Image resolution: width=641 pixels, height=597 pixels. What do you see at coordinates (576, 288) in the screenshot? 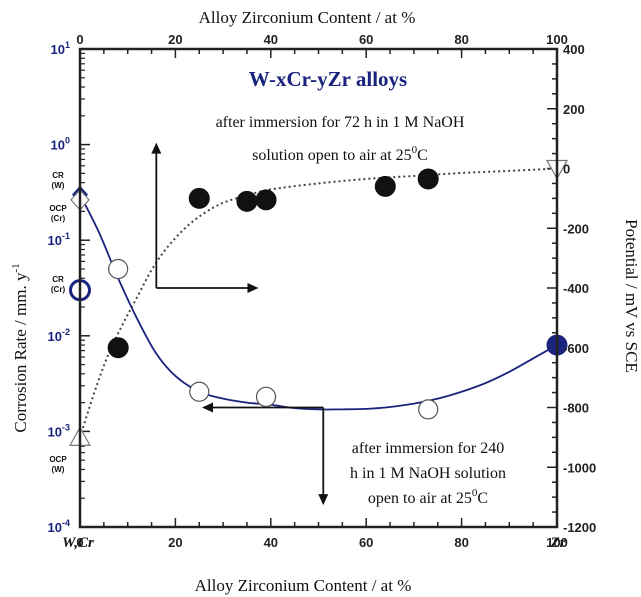
I see `y-right-tick-label: -400` at bounding box center [576, 288].